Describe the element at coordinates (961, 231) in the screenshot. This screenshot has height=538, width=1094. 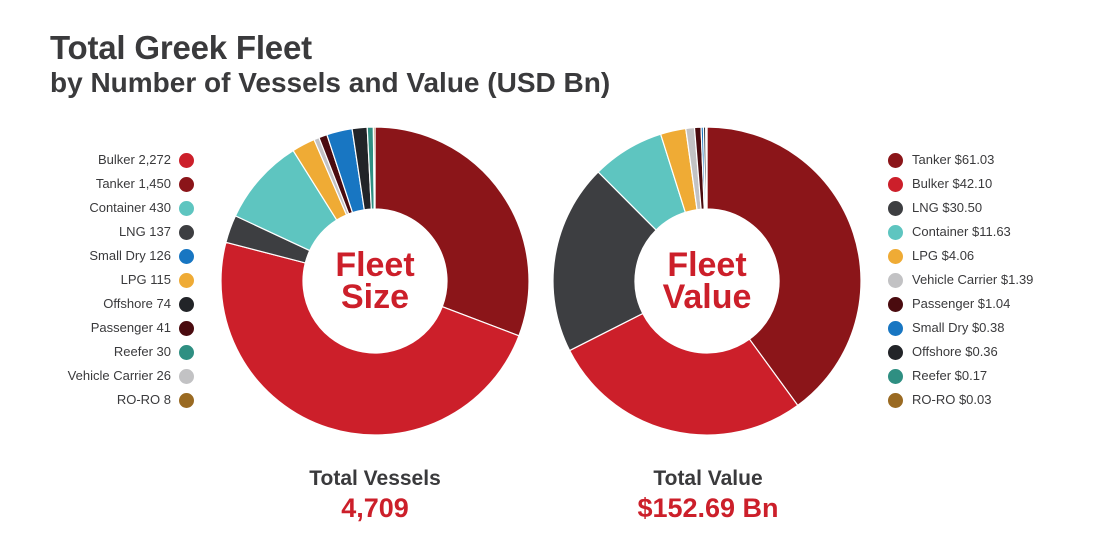
I see `legend-label: Container $11.63` at that location.